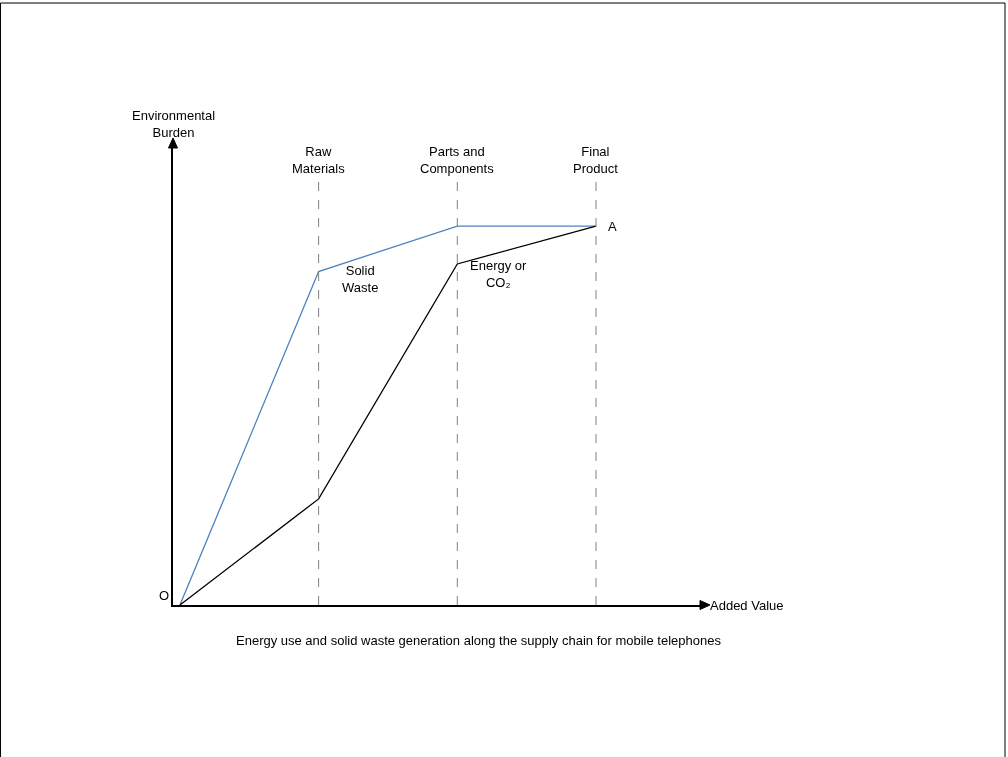  I want to click on x-tick-label: Final Product, so click(596, 160).